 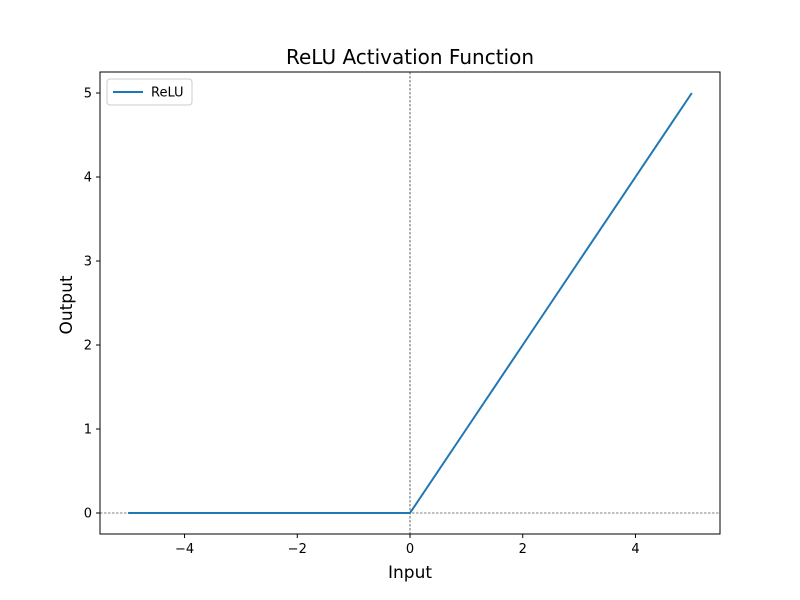 I want to click on y-tick-label: 4, so click(x=88, y=178).